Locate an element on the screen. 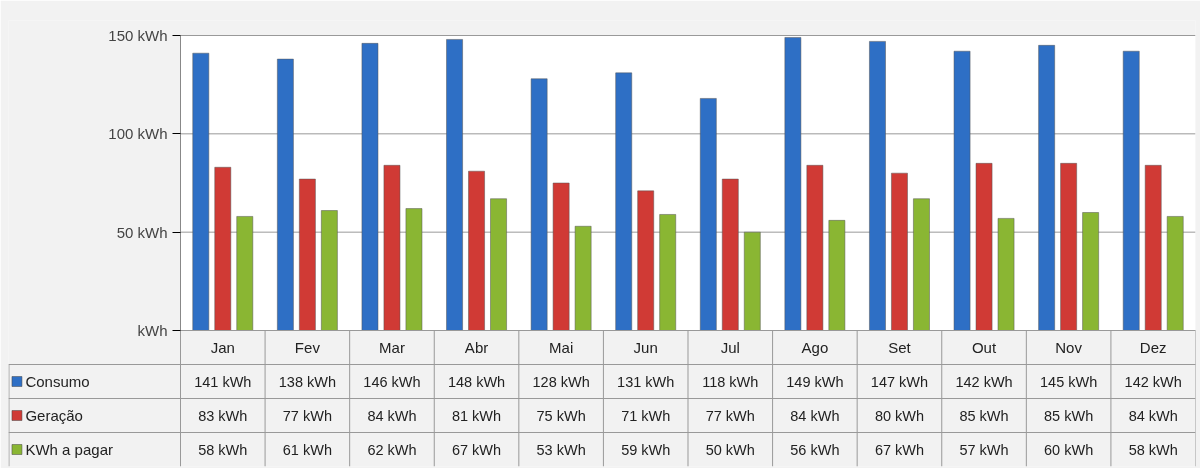 The width and height of the screenshot is (1200, 468). data-label: 53 kWh is located at coordinates (561, 449).